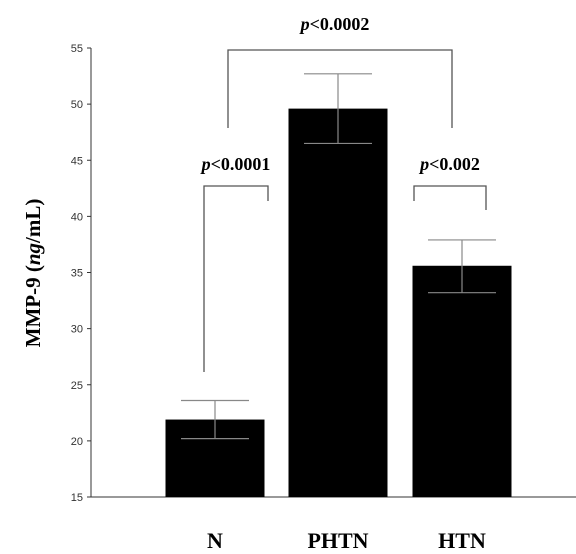 This screenshot has width=576, height=554. Describe the element at coordinates (462, 540) in the screenshot. I see `x-tick-label: HTN` at that location.